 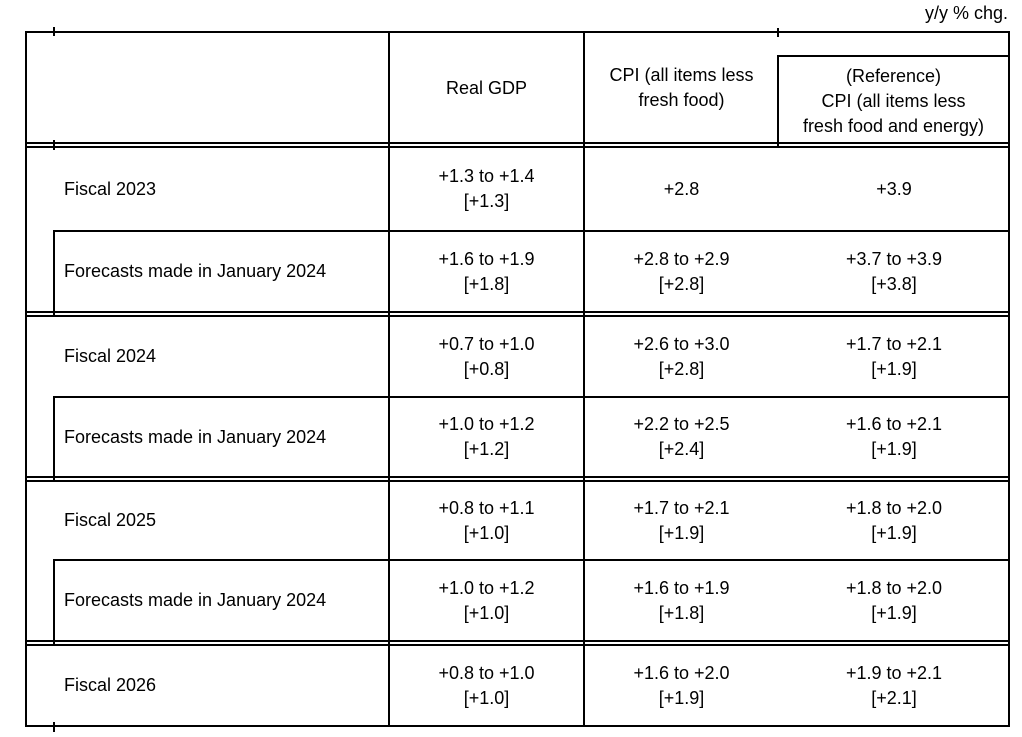 What do you see at coordinates (486, 356) in the screenshot?
I see `cell-value: +0.7 to +1.0 [+0.8]` at bounding box center [486, 356].